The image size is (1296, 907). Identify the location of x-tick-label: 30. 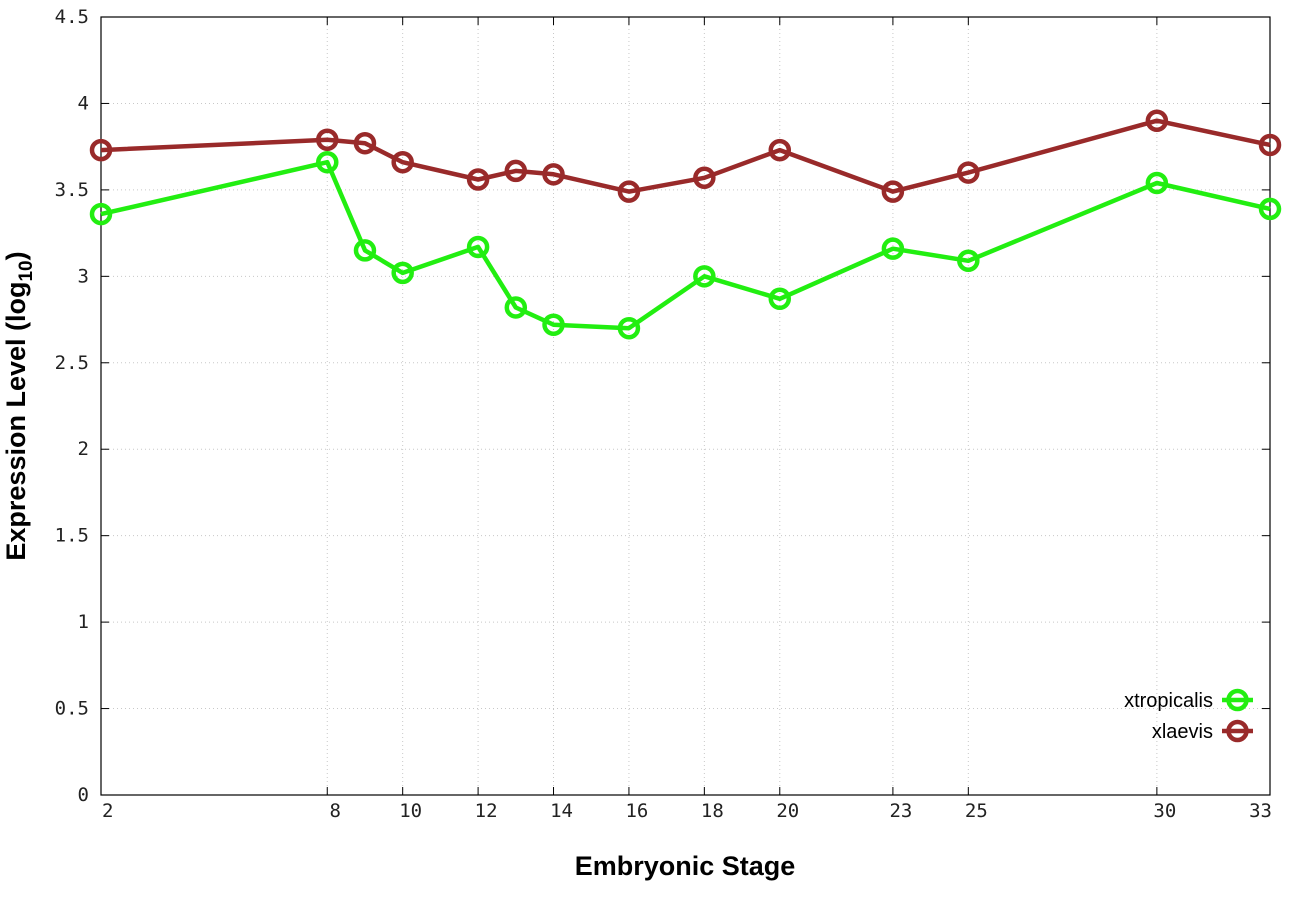
(1164, 811).